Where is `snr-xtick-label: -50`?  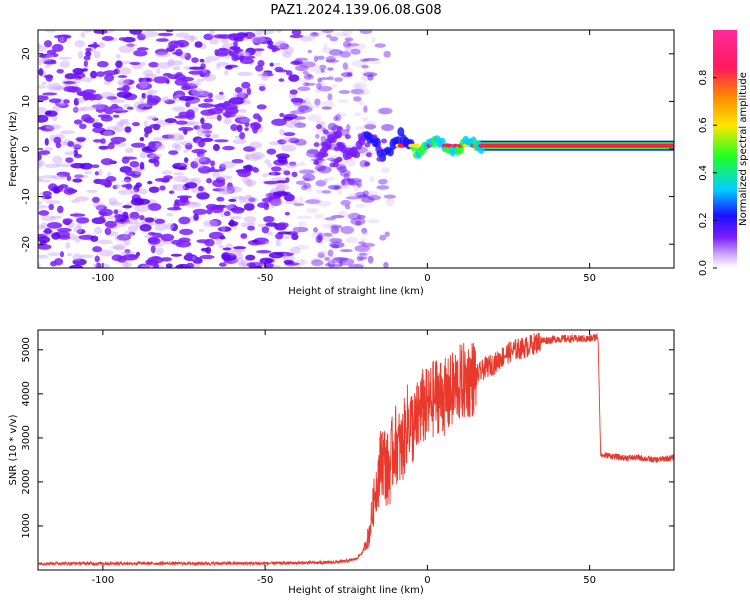 snr-xtick-label: -50 is located at coordinates (265, 580).